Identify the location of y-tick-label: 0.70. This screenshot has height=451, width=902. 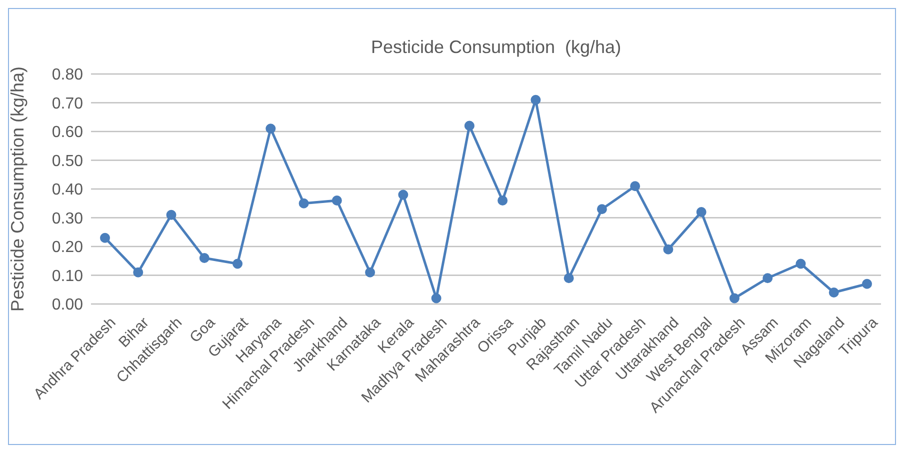
(68, 103).